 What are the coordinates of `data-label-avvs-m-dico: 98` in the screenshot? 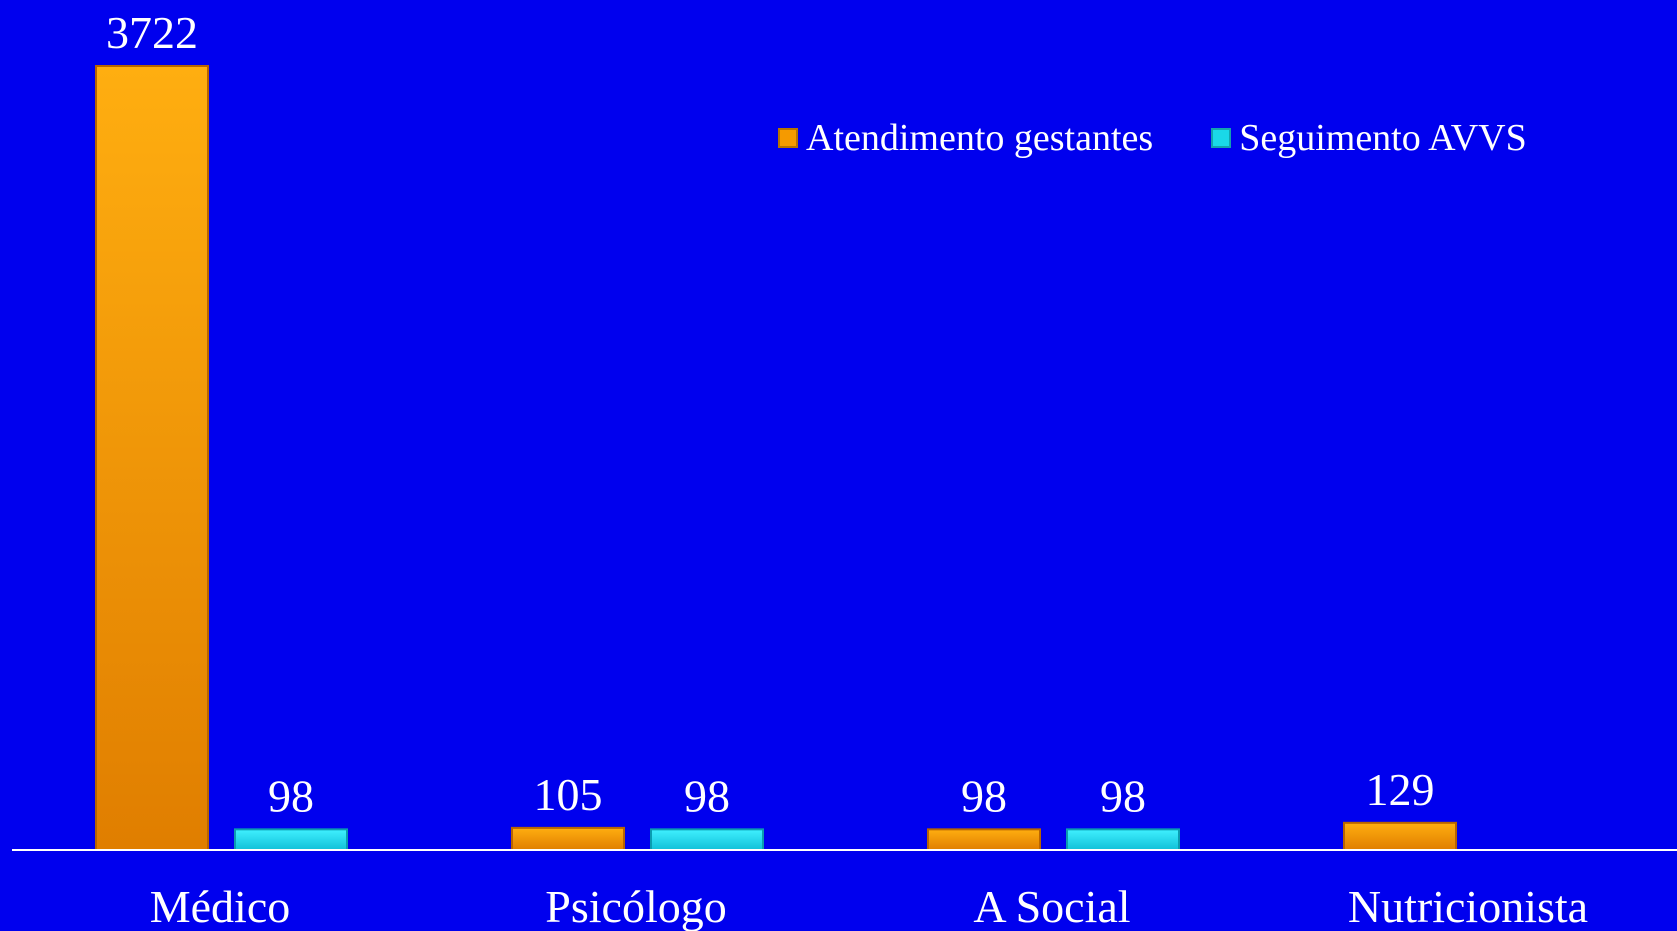 It's located at (291, 795).